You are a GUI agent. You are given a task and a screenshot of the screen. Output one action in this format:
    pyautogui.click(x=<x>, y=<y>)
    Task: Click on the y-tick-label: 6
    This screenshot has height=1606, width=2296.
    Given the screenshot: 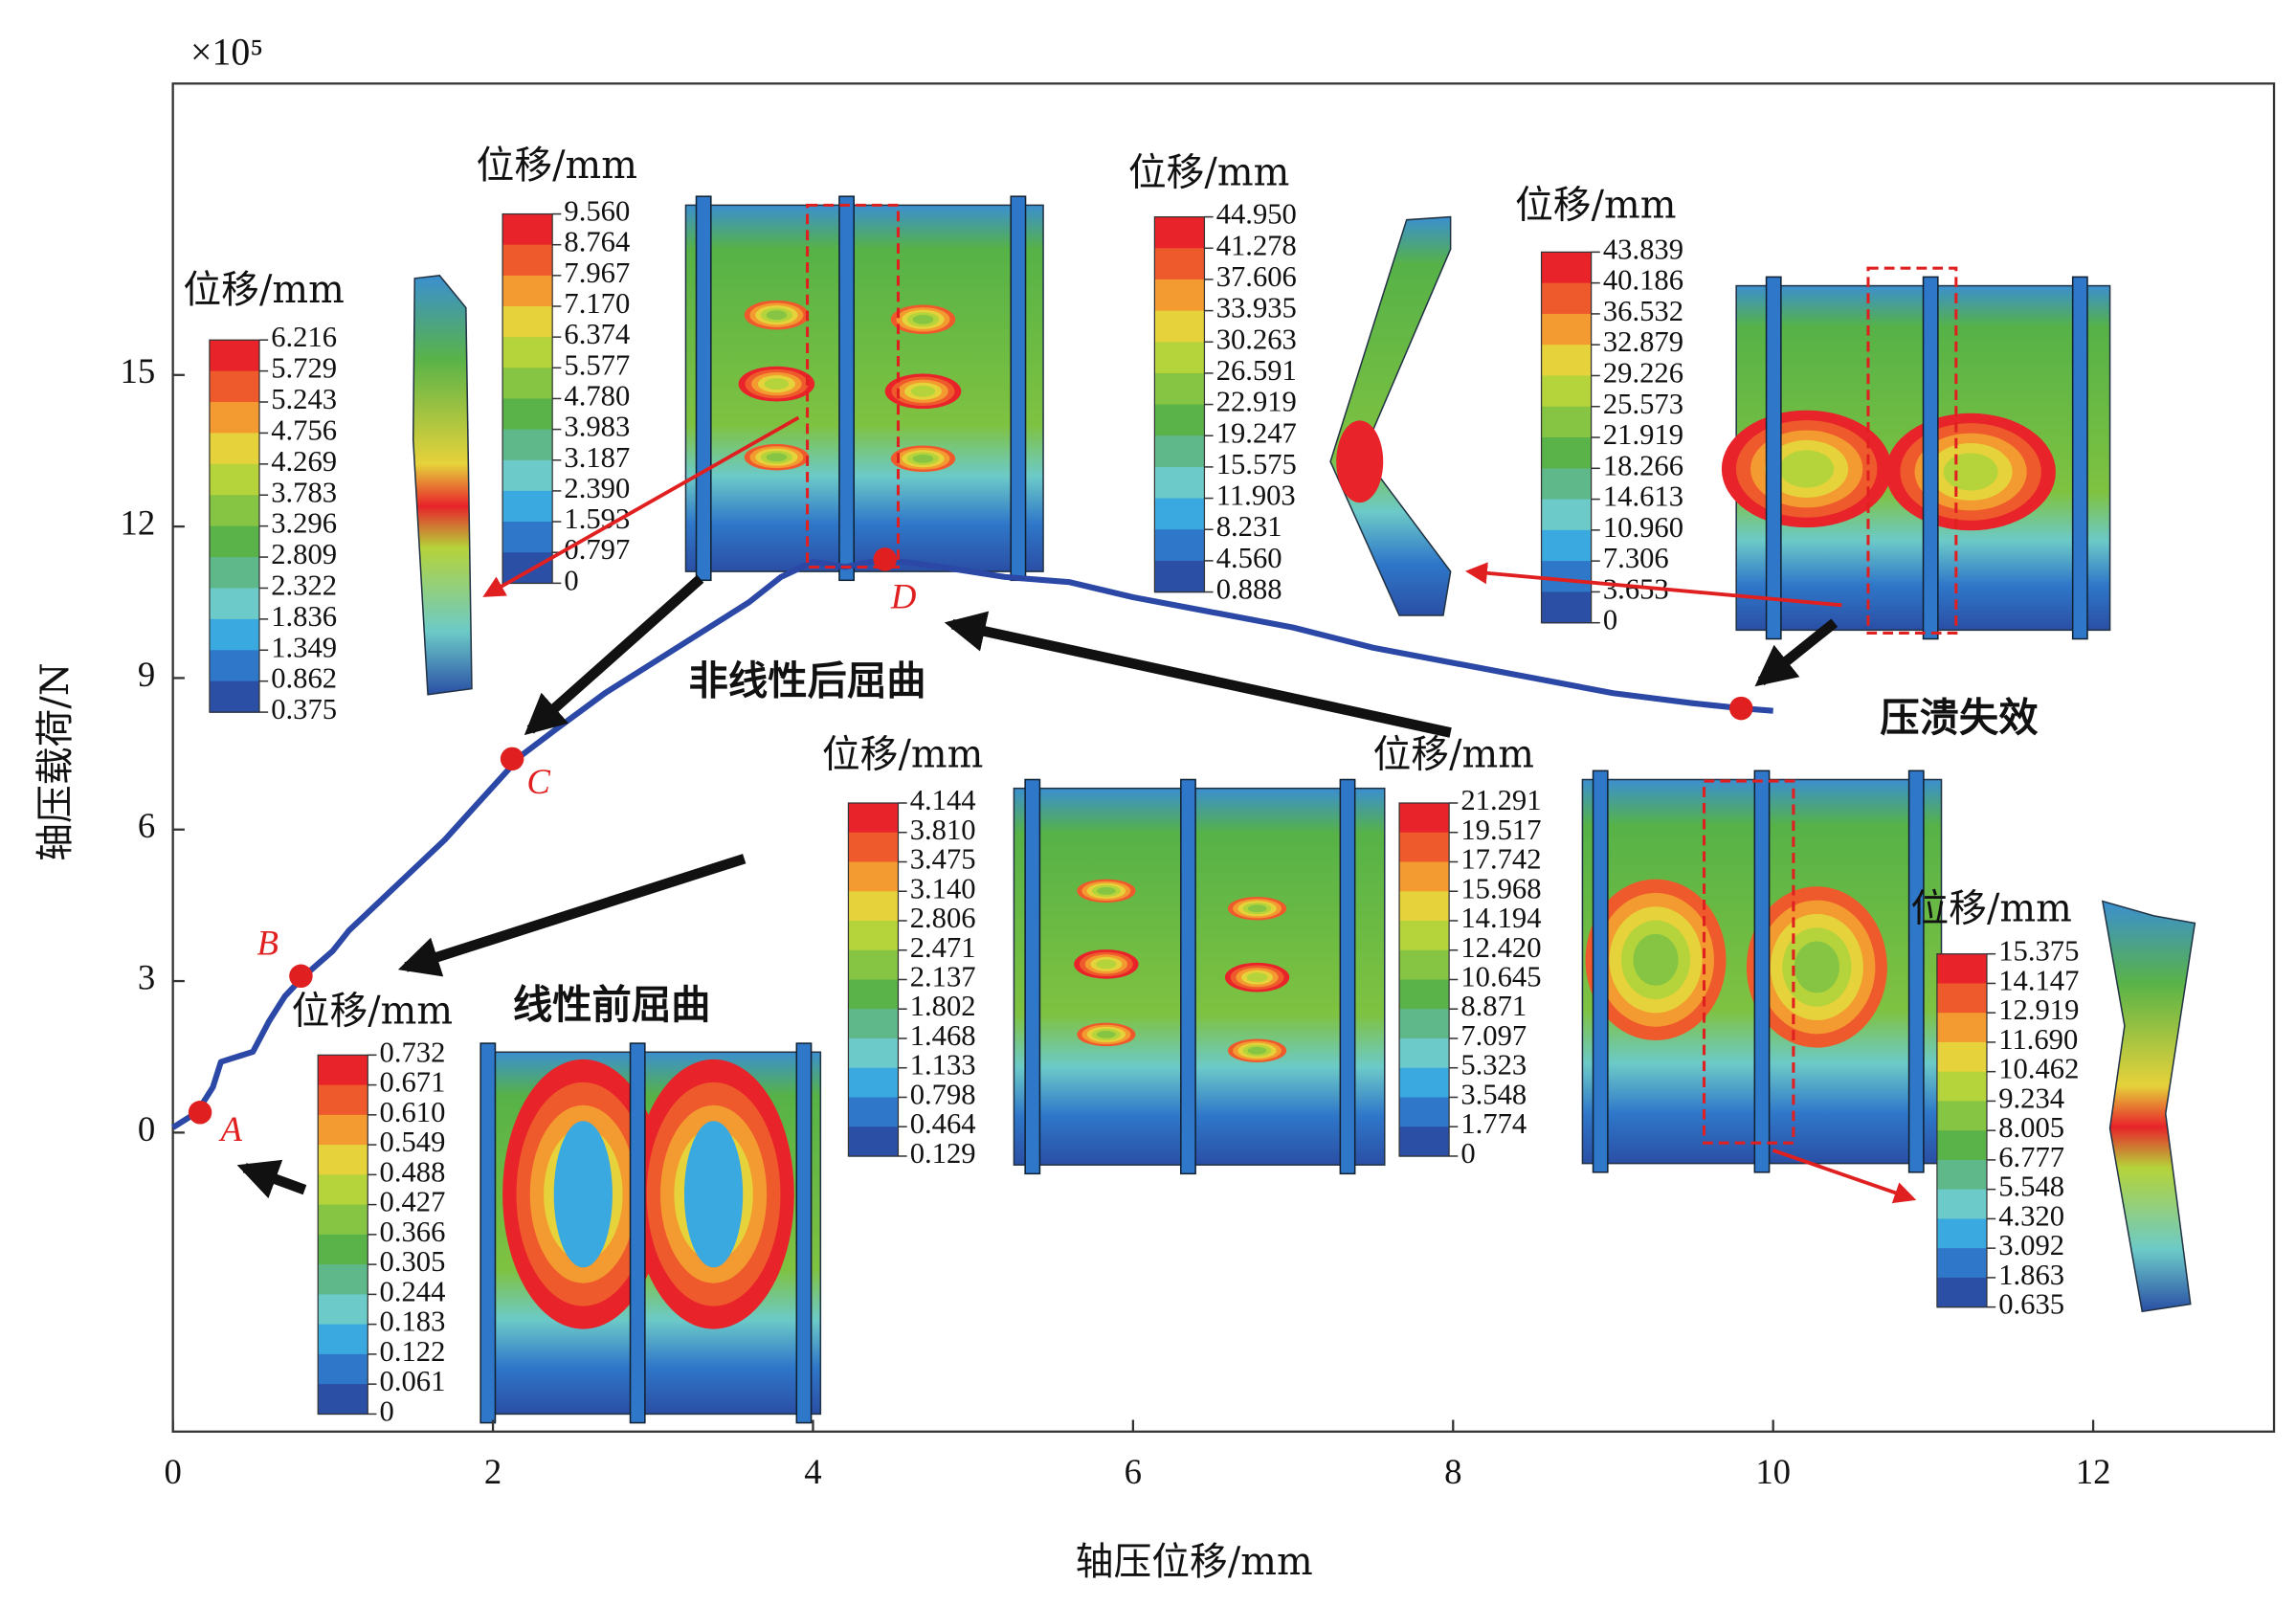 What is the action you would take?
    pyautogui.click(x=146, y=825)
    